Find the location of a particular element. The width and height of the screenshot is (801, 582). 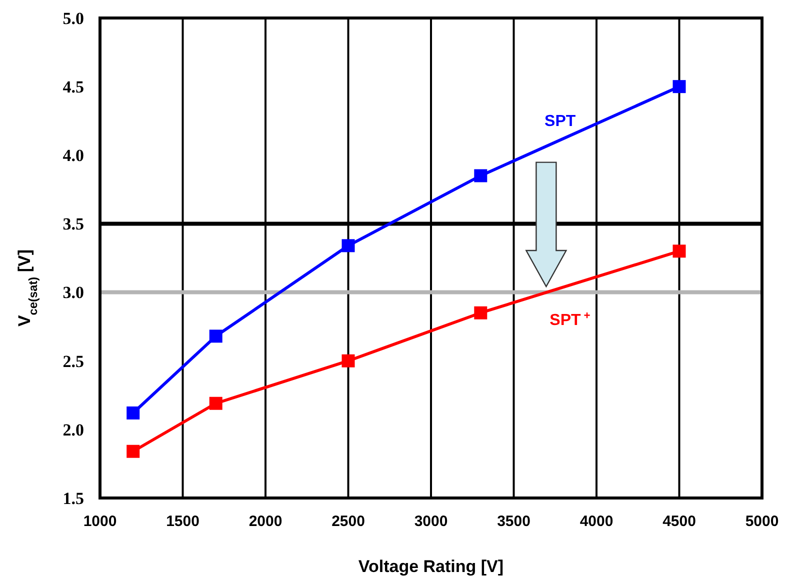

y-tick-label: 4.5 is located at coordinates (73, 87).